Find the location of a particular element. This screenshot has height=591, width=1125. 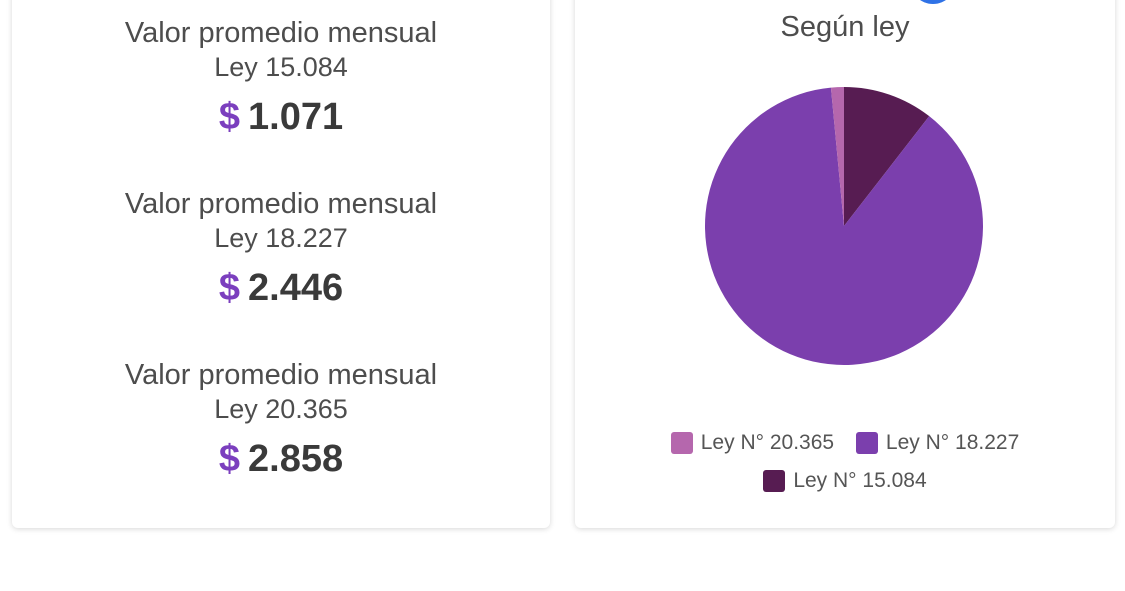

metric-block-18227: Valor promedio mensual Ley 18.227 $2.446 is located at coordinates (281, 249).